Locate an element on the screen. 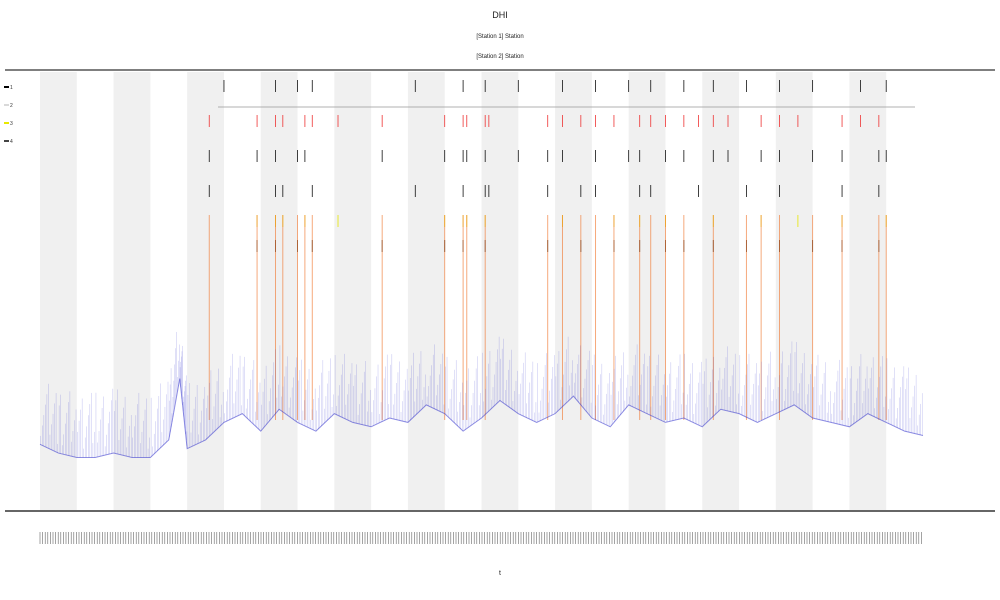  legend-label: 2 is located at coordinates (11, 106).